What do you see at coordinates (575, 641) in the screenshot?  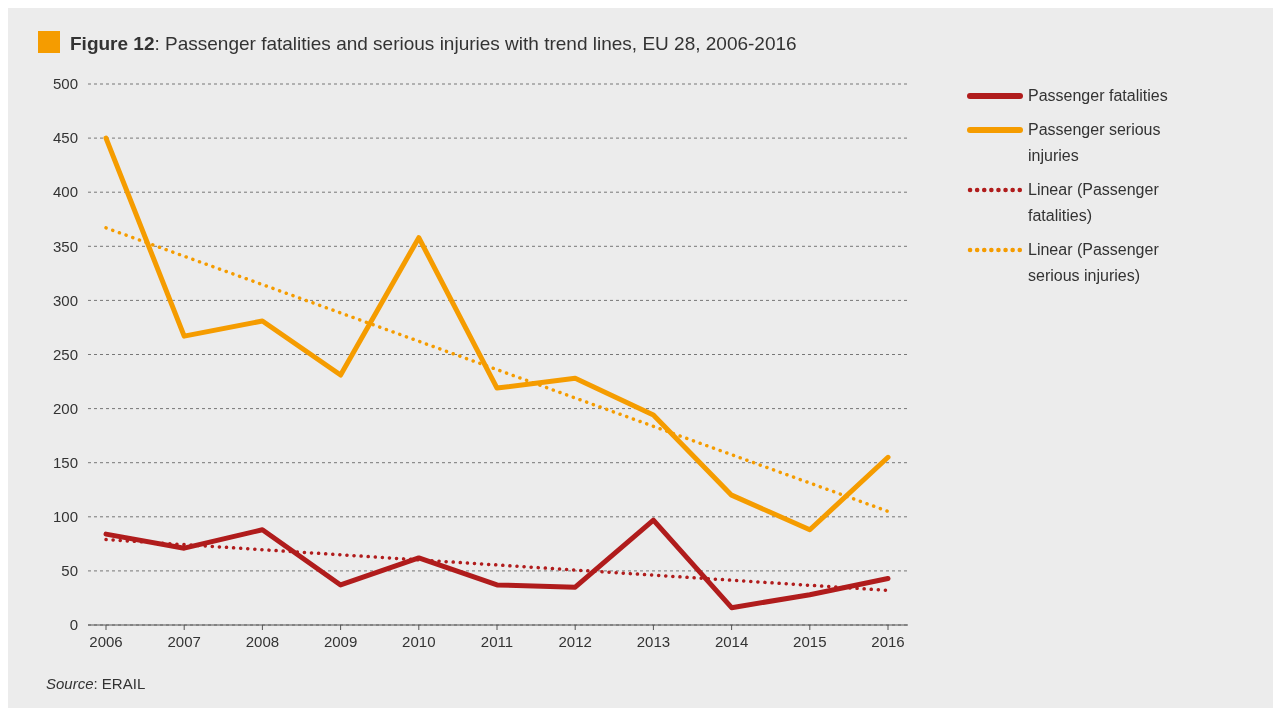 I see `x-tick-label: 2012` at bounding box center [575, 641].